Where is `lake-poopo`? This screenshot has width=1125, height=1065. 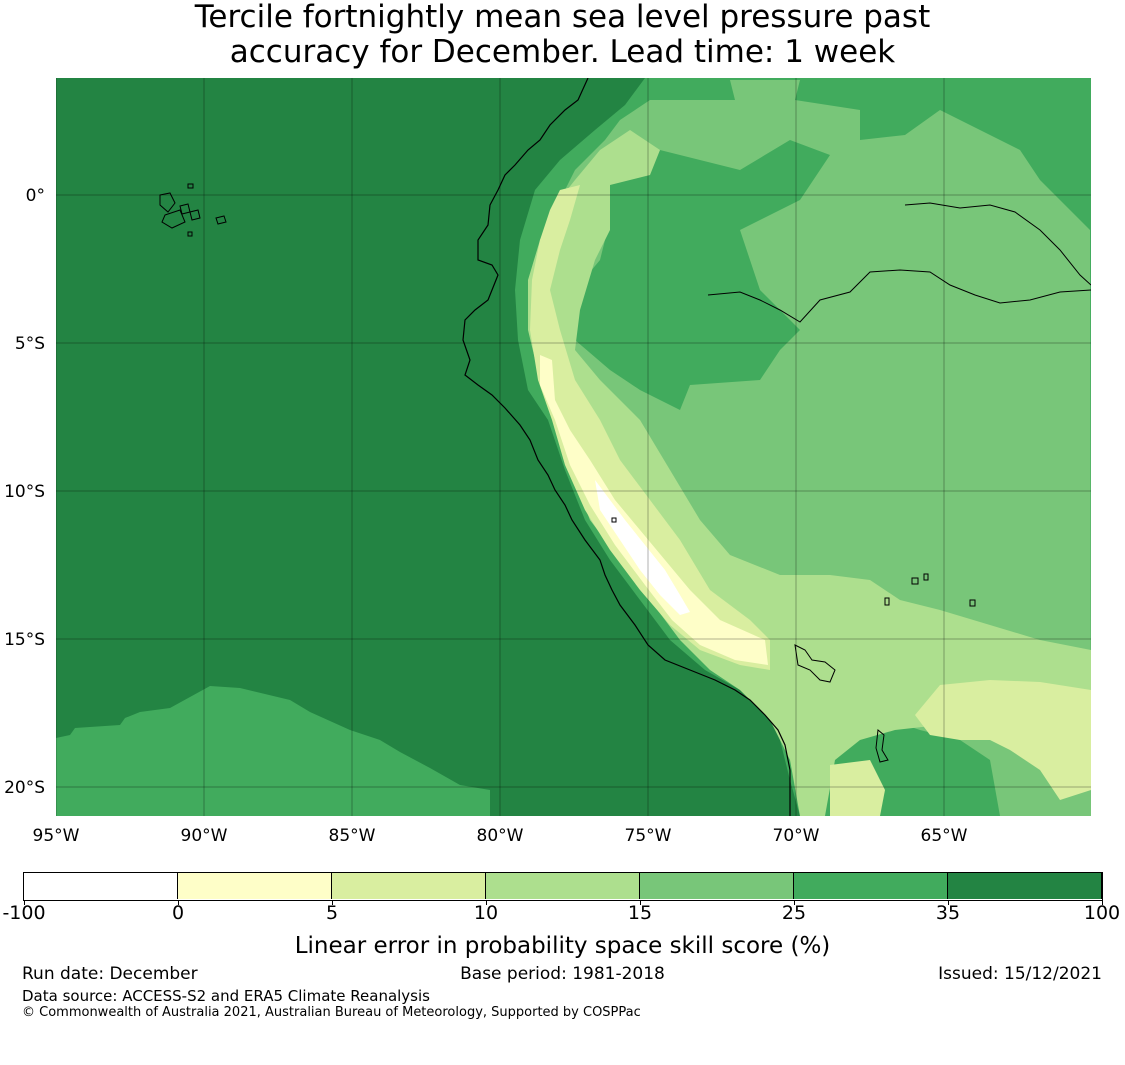
lake-poopo is located at coordinates (882, 746).